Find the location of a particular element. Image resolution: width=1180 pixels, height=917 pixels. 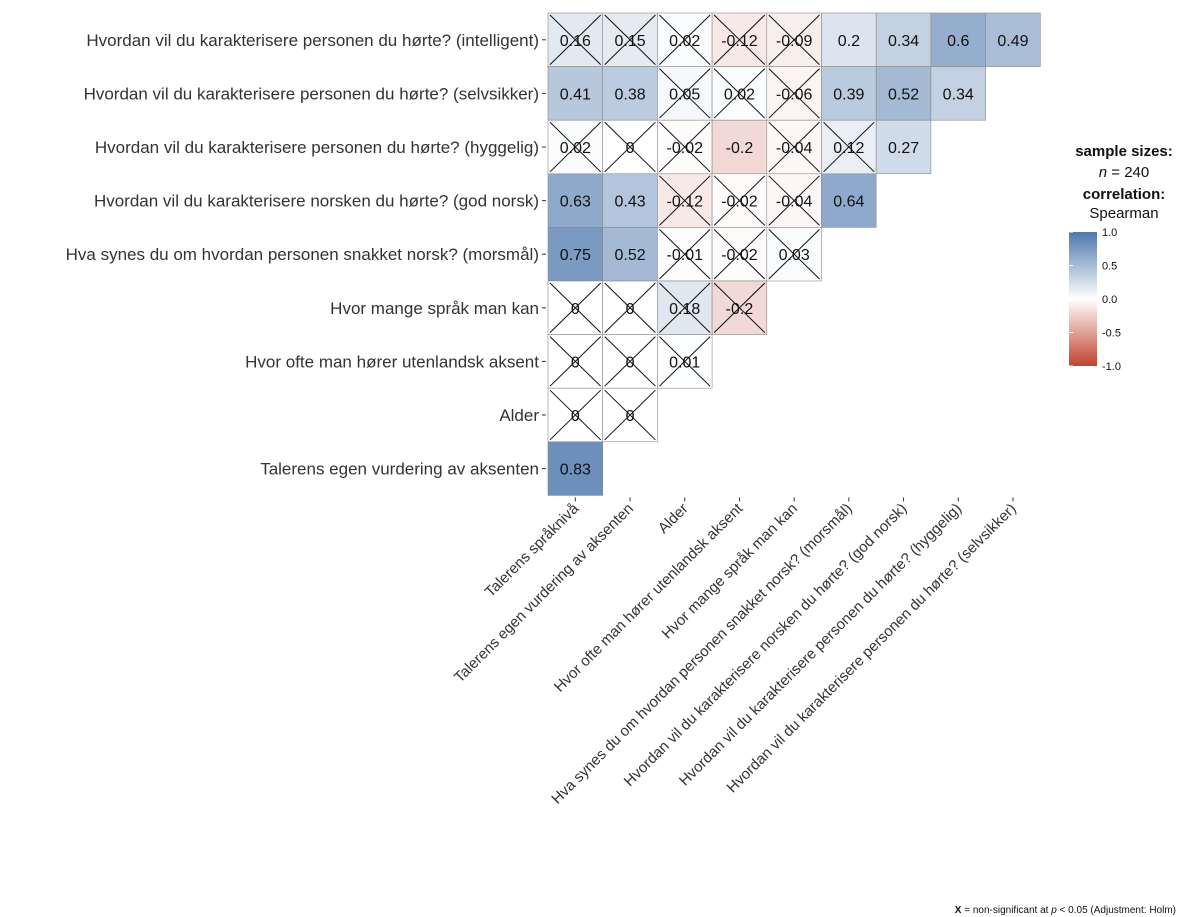

cell-value-label: 0.12 is located at coordinates (848, 148).